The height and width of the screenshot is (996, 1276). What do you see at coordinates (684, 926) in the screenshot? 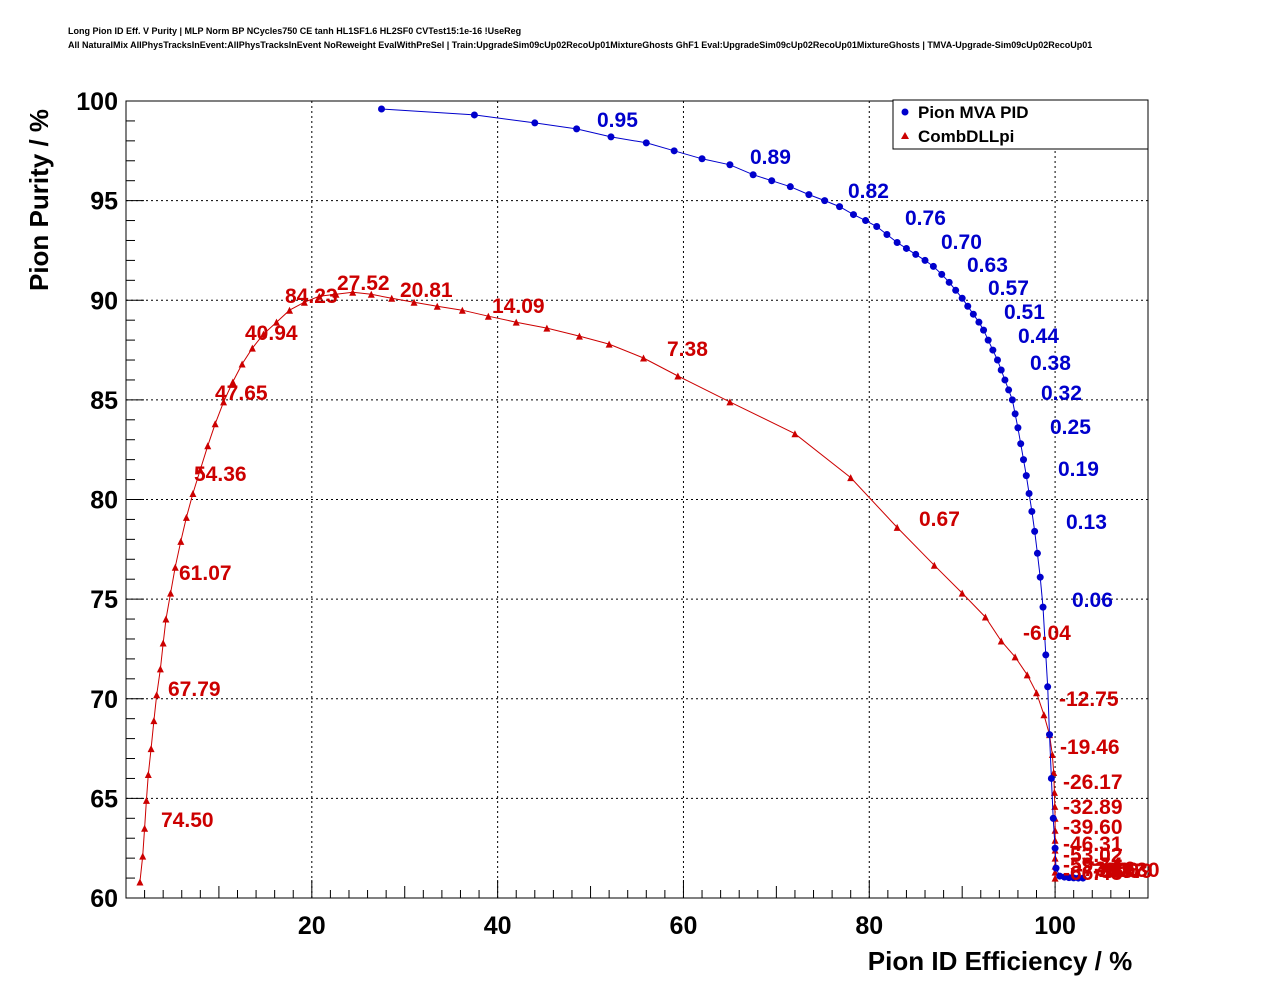
I see `x-tick-label: 60` at bounding box center [684, 926].